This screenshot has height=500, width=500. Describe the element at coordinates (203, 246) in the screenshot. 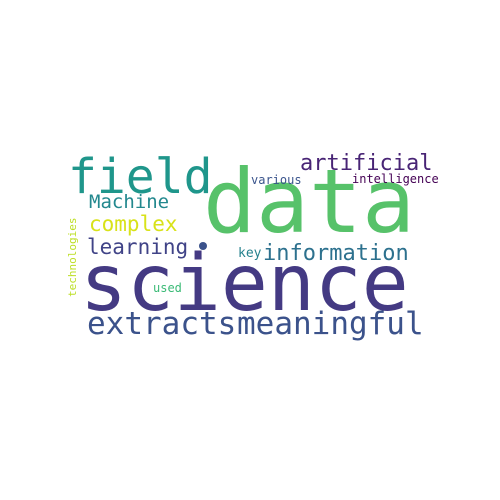

I see `dot-mark` at that location.